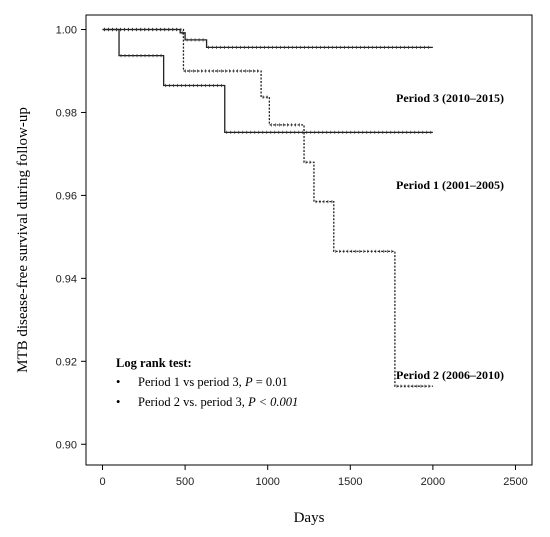 The image size is (550, 537). What do you see at coordinates (450, 98) in the screenshot?
I see `period3-label: Period 3 (2010–2015)` at bounding box center [450, 98].